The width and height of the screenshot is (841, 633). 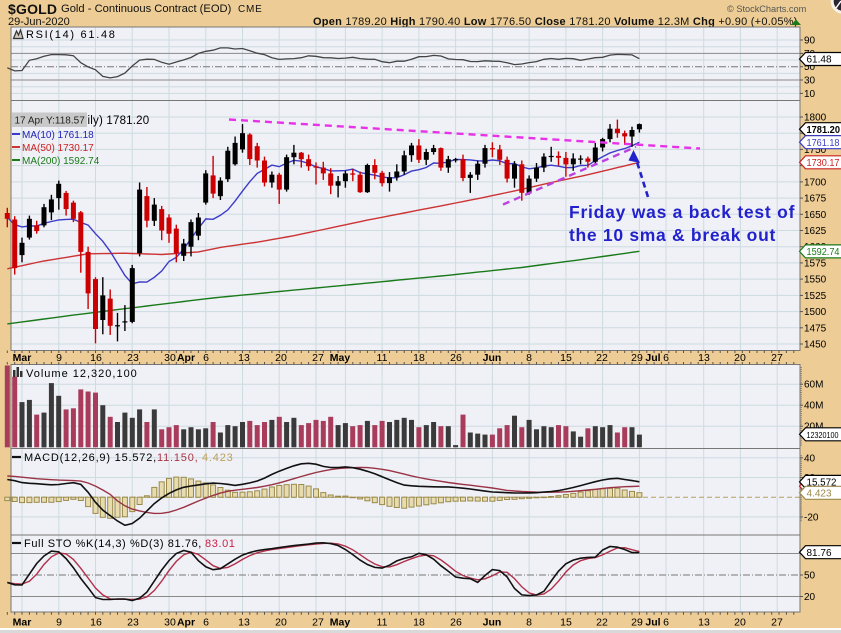 What do you see at coordinates (672, 235) in the screenshot?
I see `svg-text: the 10 sma & break out` at bounding box center [672, 235].